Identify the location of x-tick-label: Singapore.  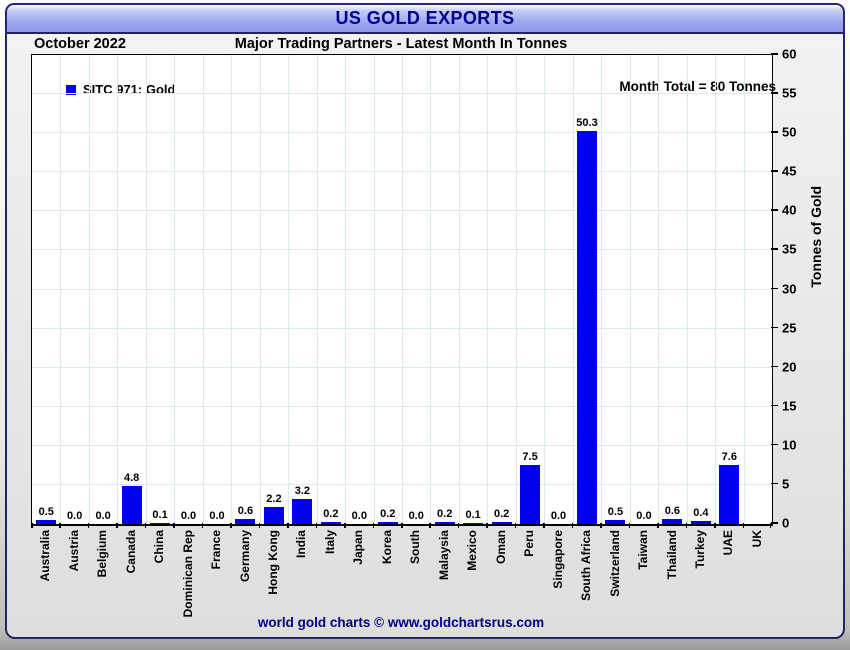
(557, 559).